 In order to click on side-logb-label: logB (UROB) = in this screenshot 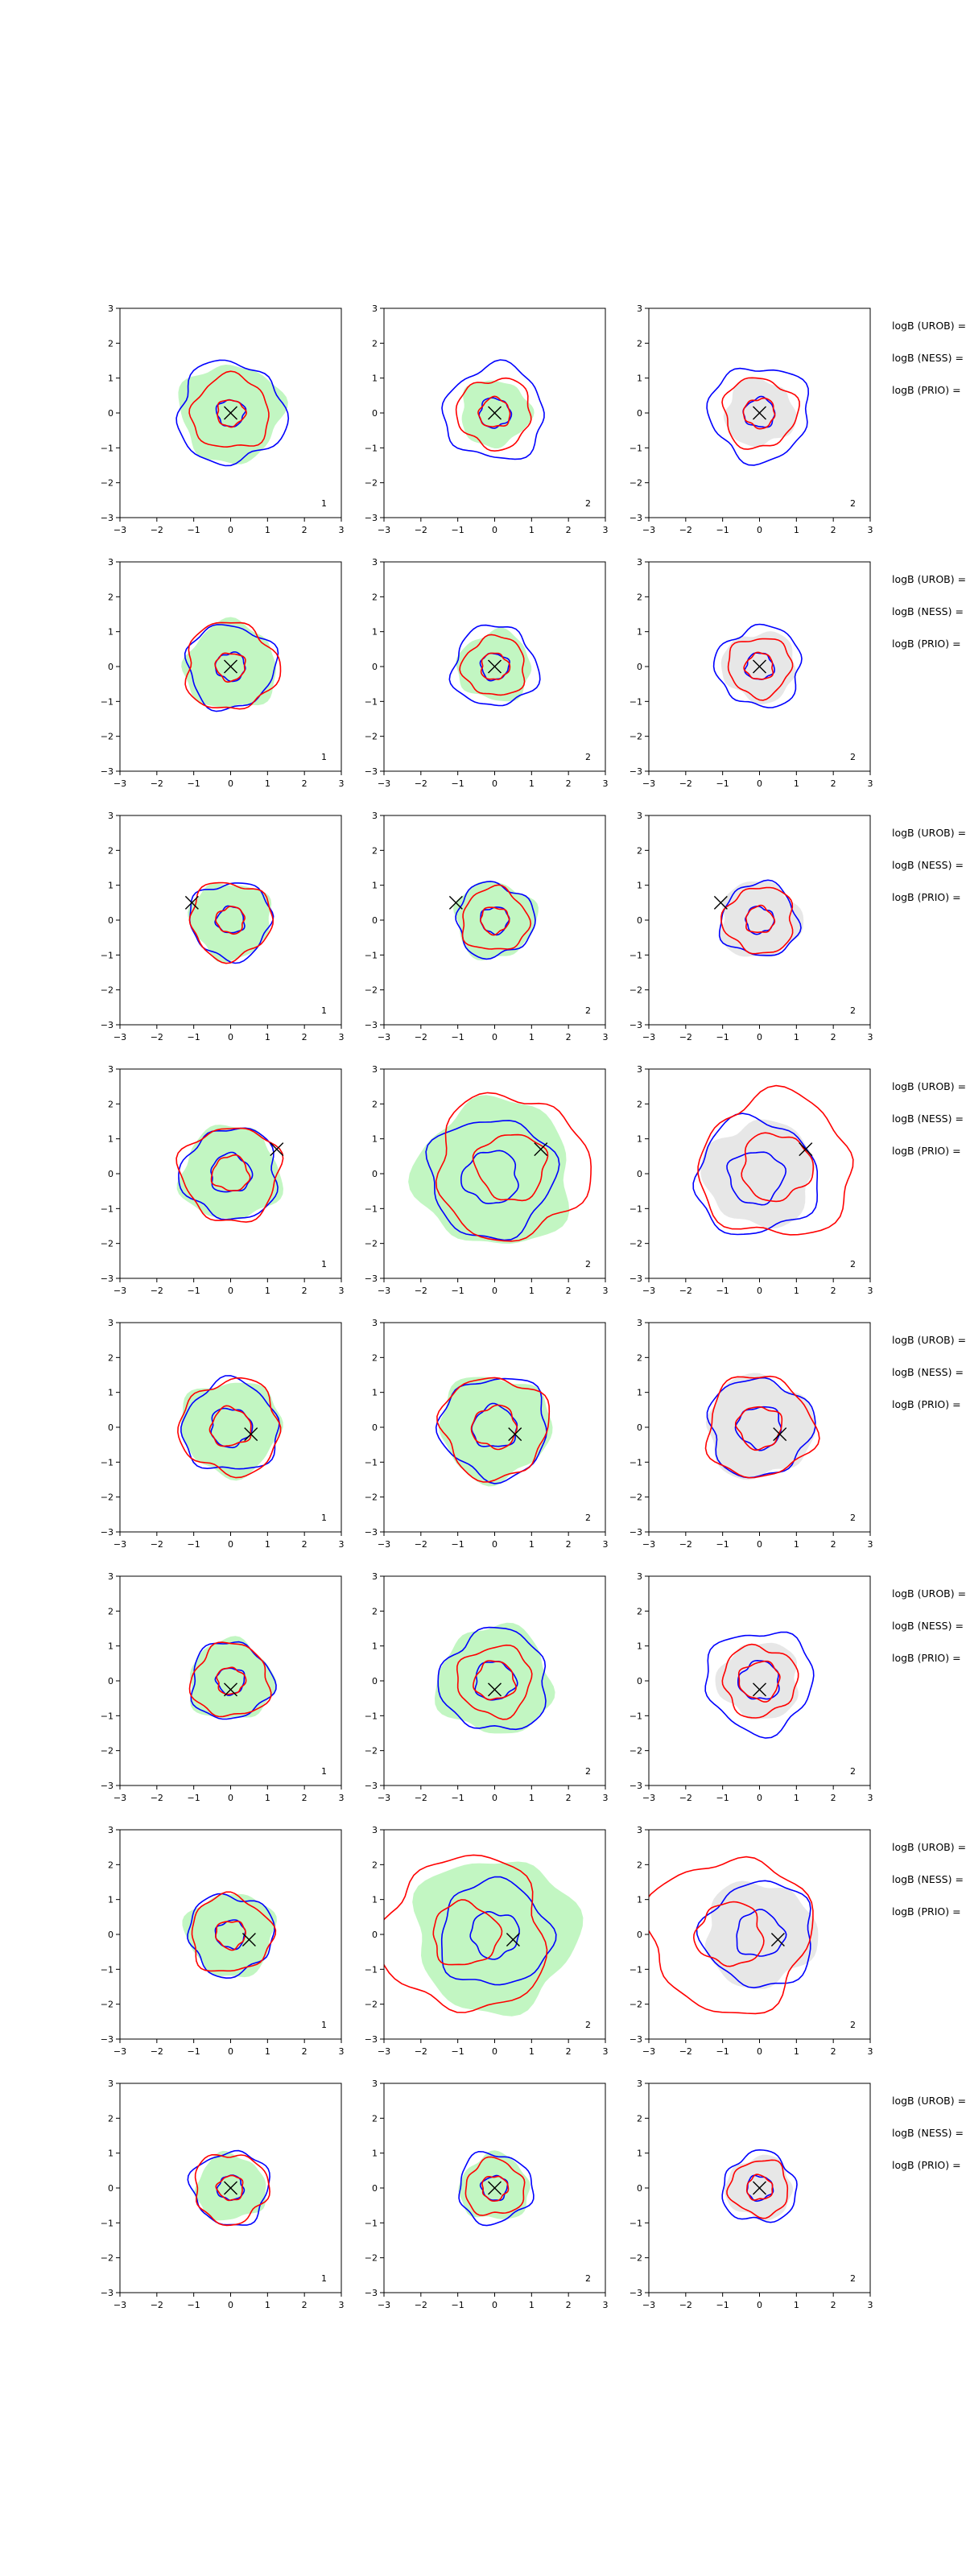, I will do `click(929, 1593)`.